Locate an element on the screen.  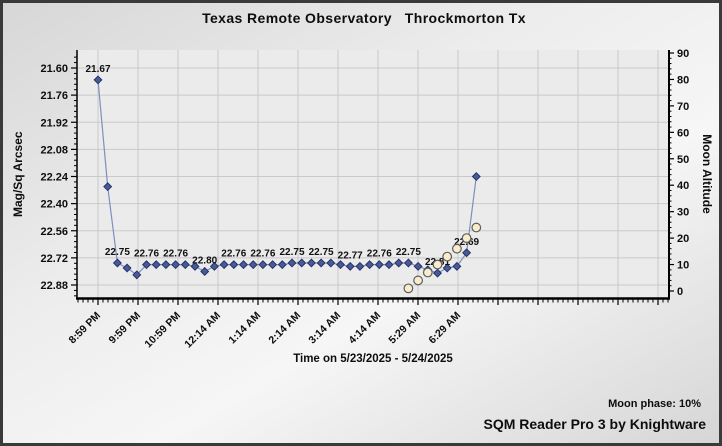
y-left-tick-label: 22.88 is located at coordinates (54, 286).